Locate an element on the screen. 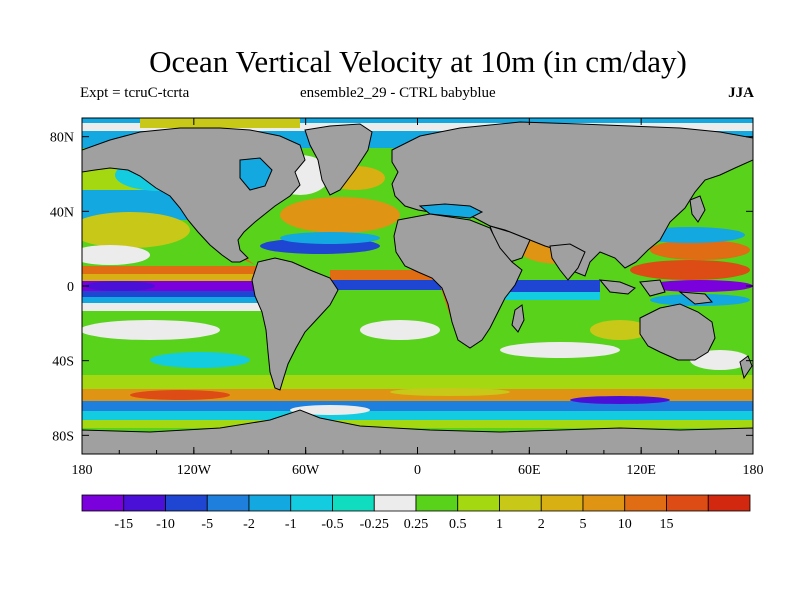 This screenshot has width=800, height=600. colorbar-label: 2 is located at coordinates (541, 524).